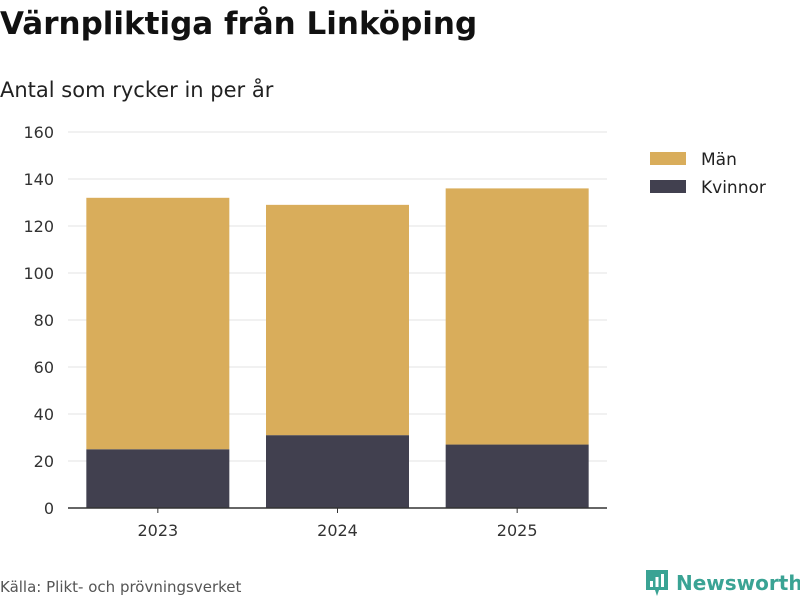  I want to click on y-tick-label: 80, so click(44, 320).